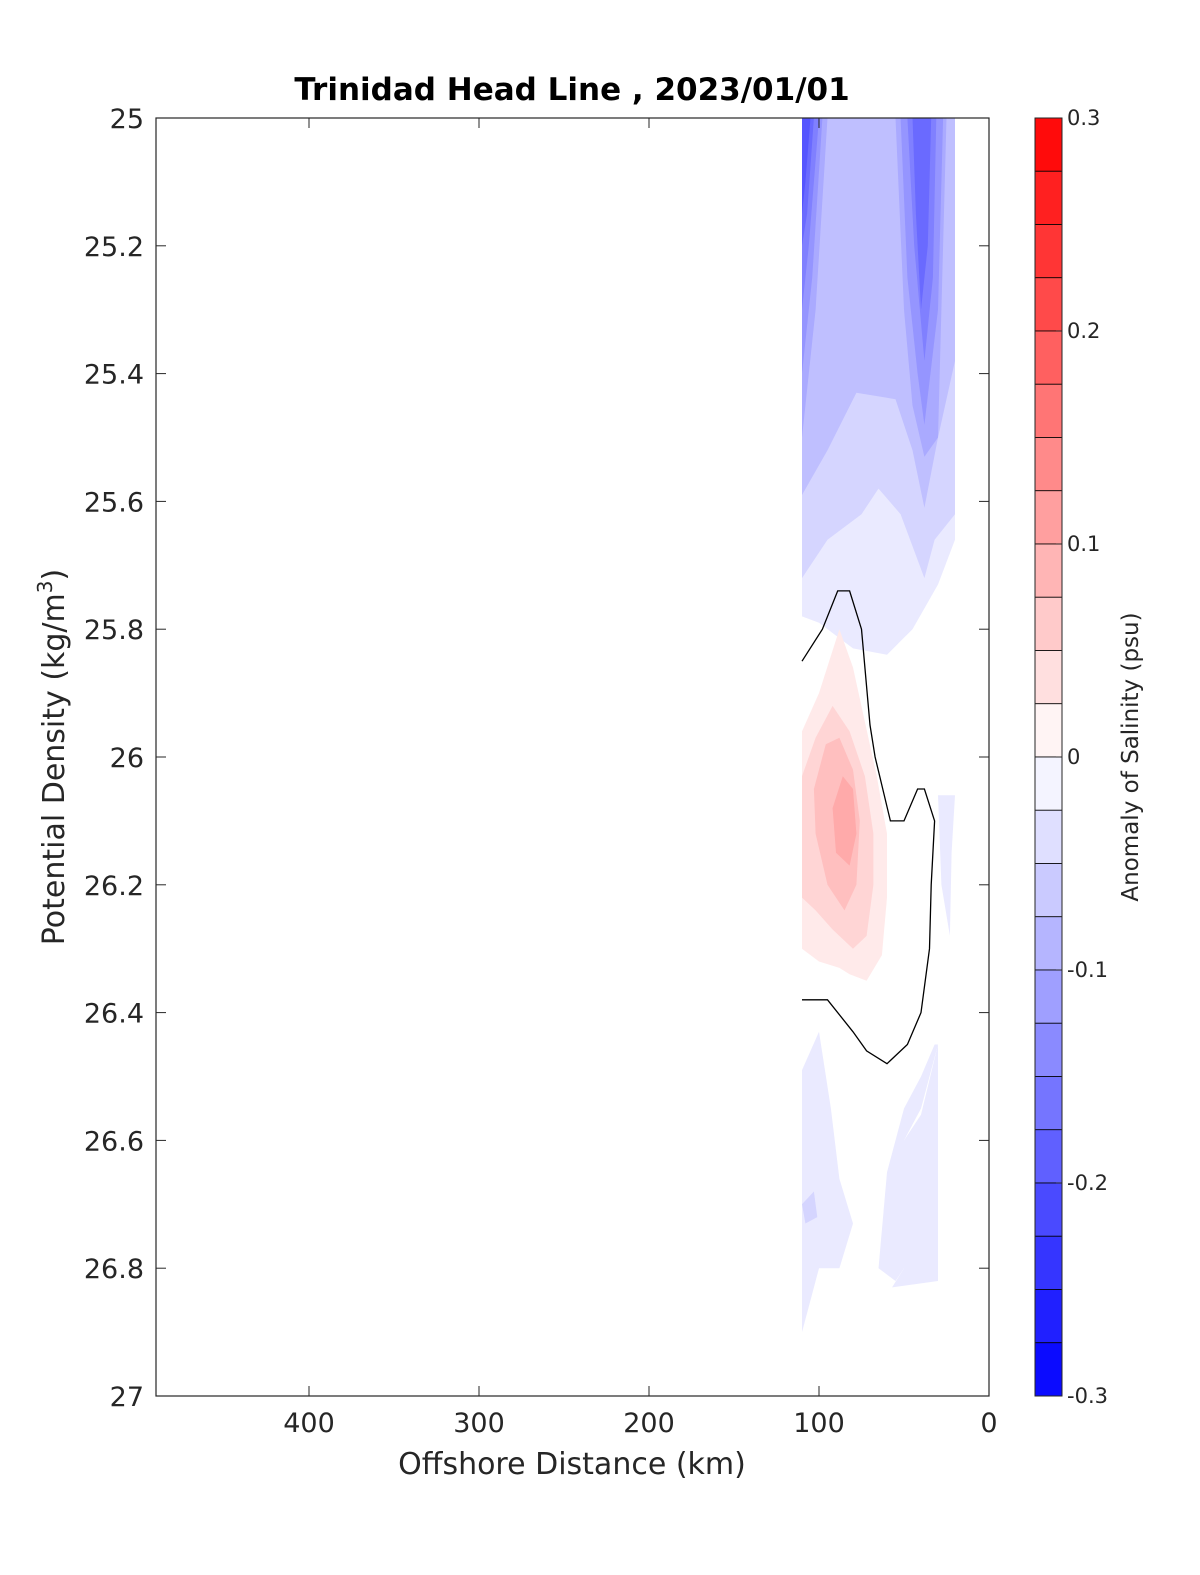 This screenshot has width=1200, height=1575. I want to click on y-tick-label: 26.8, so click(114, 1269).